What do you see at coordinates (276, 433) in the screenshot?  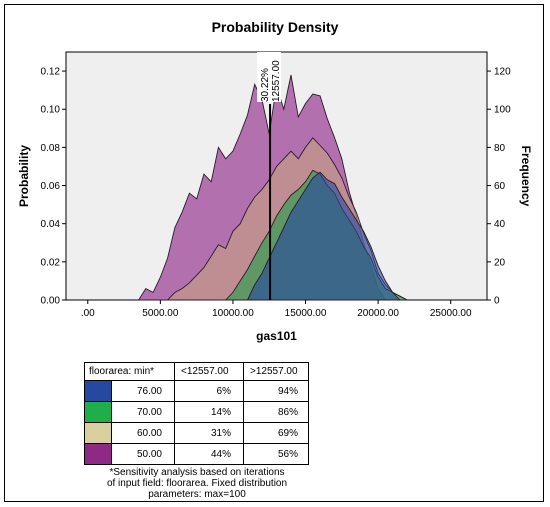 I see `legend-above-pct: 69%` at bounding box center [276, 433].